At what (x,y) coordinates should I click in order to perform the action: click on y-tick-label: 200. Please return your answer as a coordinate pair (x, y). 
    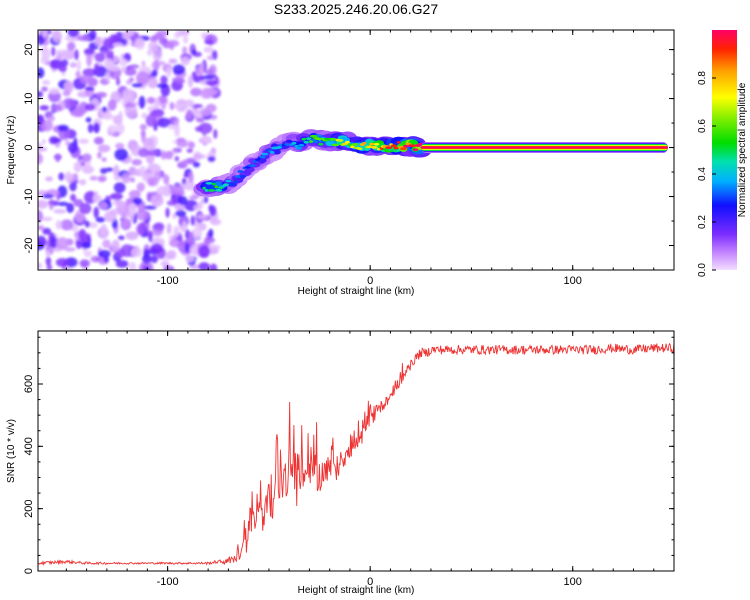
    Looking at the image, I should click on (29, 508).